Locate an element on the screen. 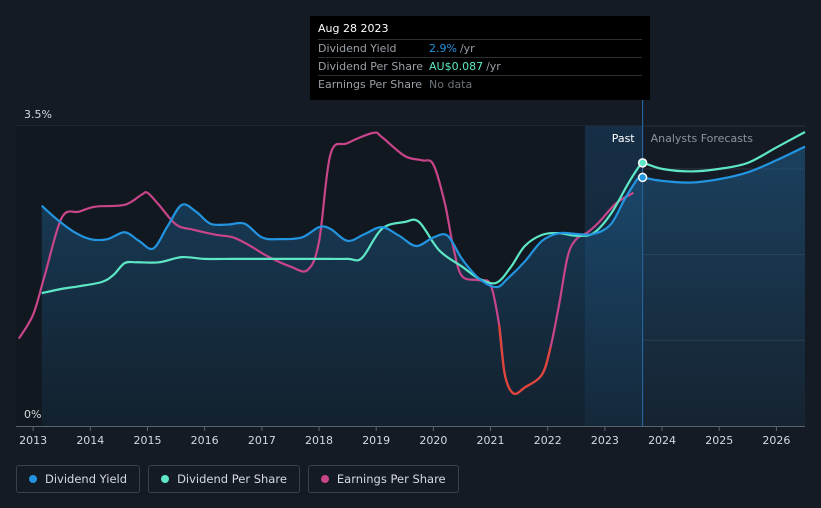 Image resolution: width=821 pixels, height=508 pixels. y-tick-label-max: 3.5% is located at coordinates (38, 114).